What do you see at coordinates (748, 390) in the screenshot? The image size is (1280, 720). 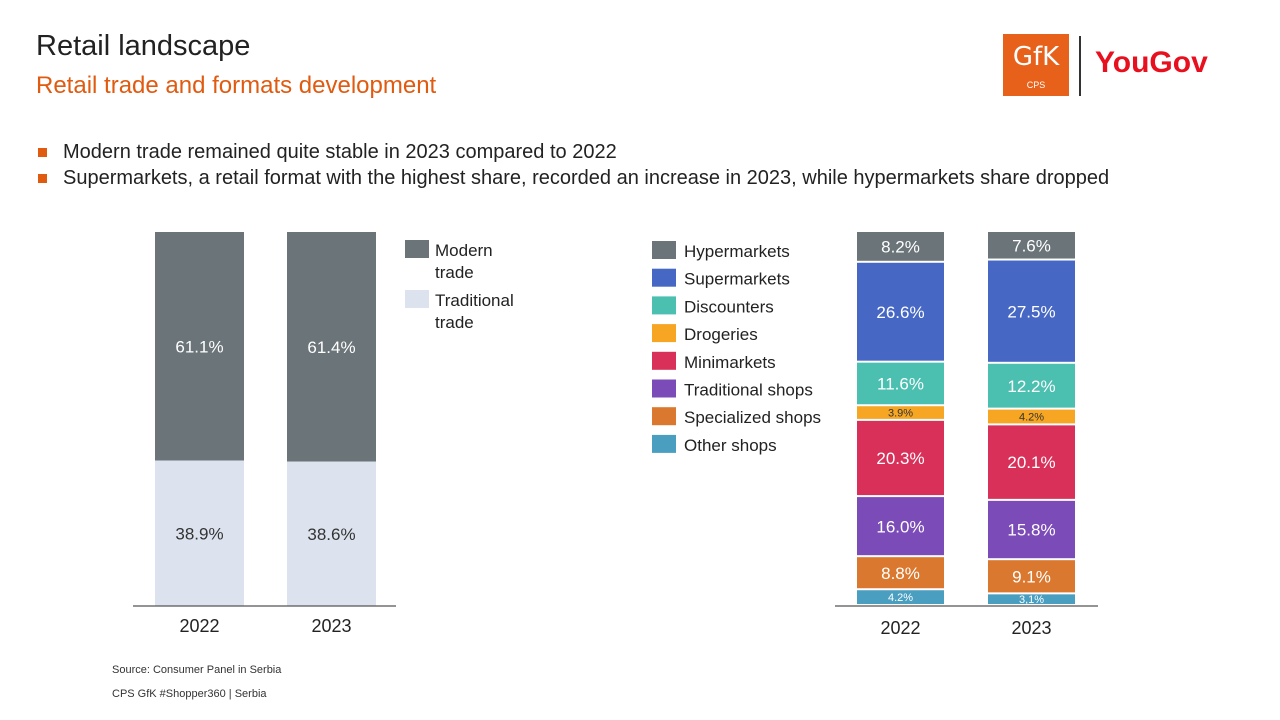 I see `legend-label-traditional-shops: Traditional shops` at bounding box center [748, 390].